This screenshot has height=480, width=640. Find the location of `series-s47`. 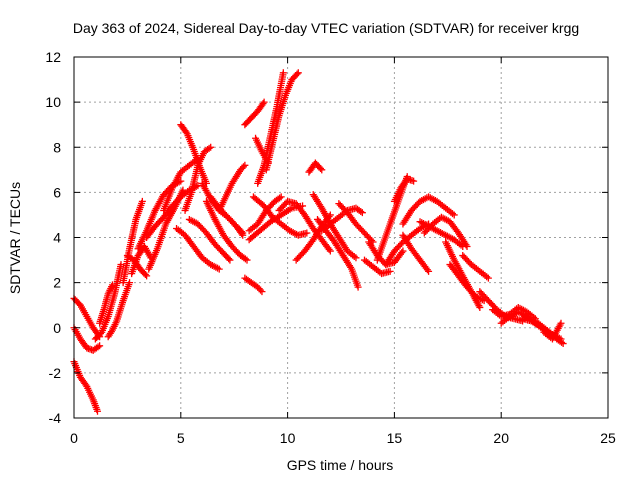

series-s47 is located at coordinates (467, 283).